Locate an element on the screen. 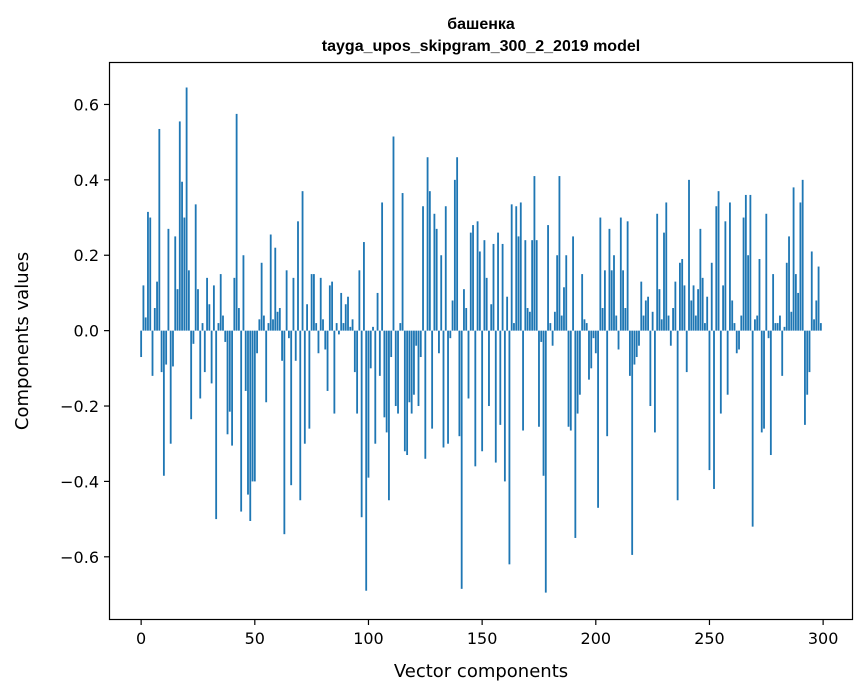 This screenshot has height=696, width=867. chart-subtitle: tayga_upos_skipgram_300_2_2019 model is located at coordinates (481, 46).